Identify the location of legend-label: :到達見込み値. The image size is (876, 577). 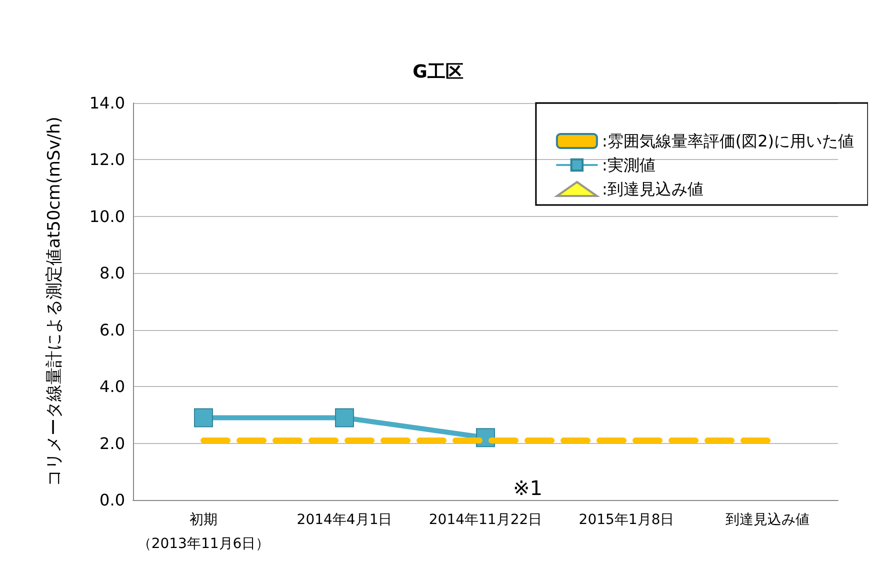
(653, 189).